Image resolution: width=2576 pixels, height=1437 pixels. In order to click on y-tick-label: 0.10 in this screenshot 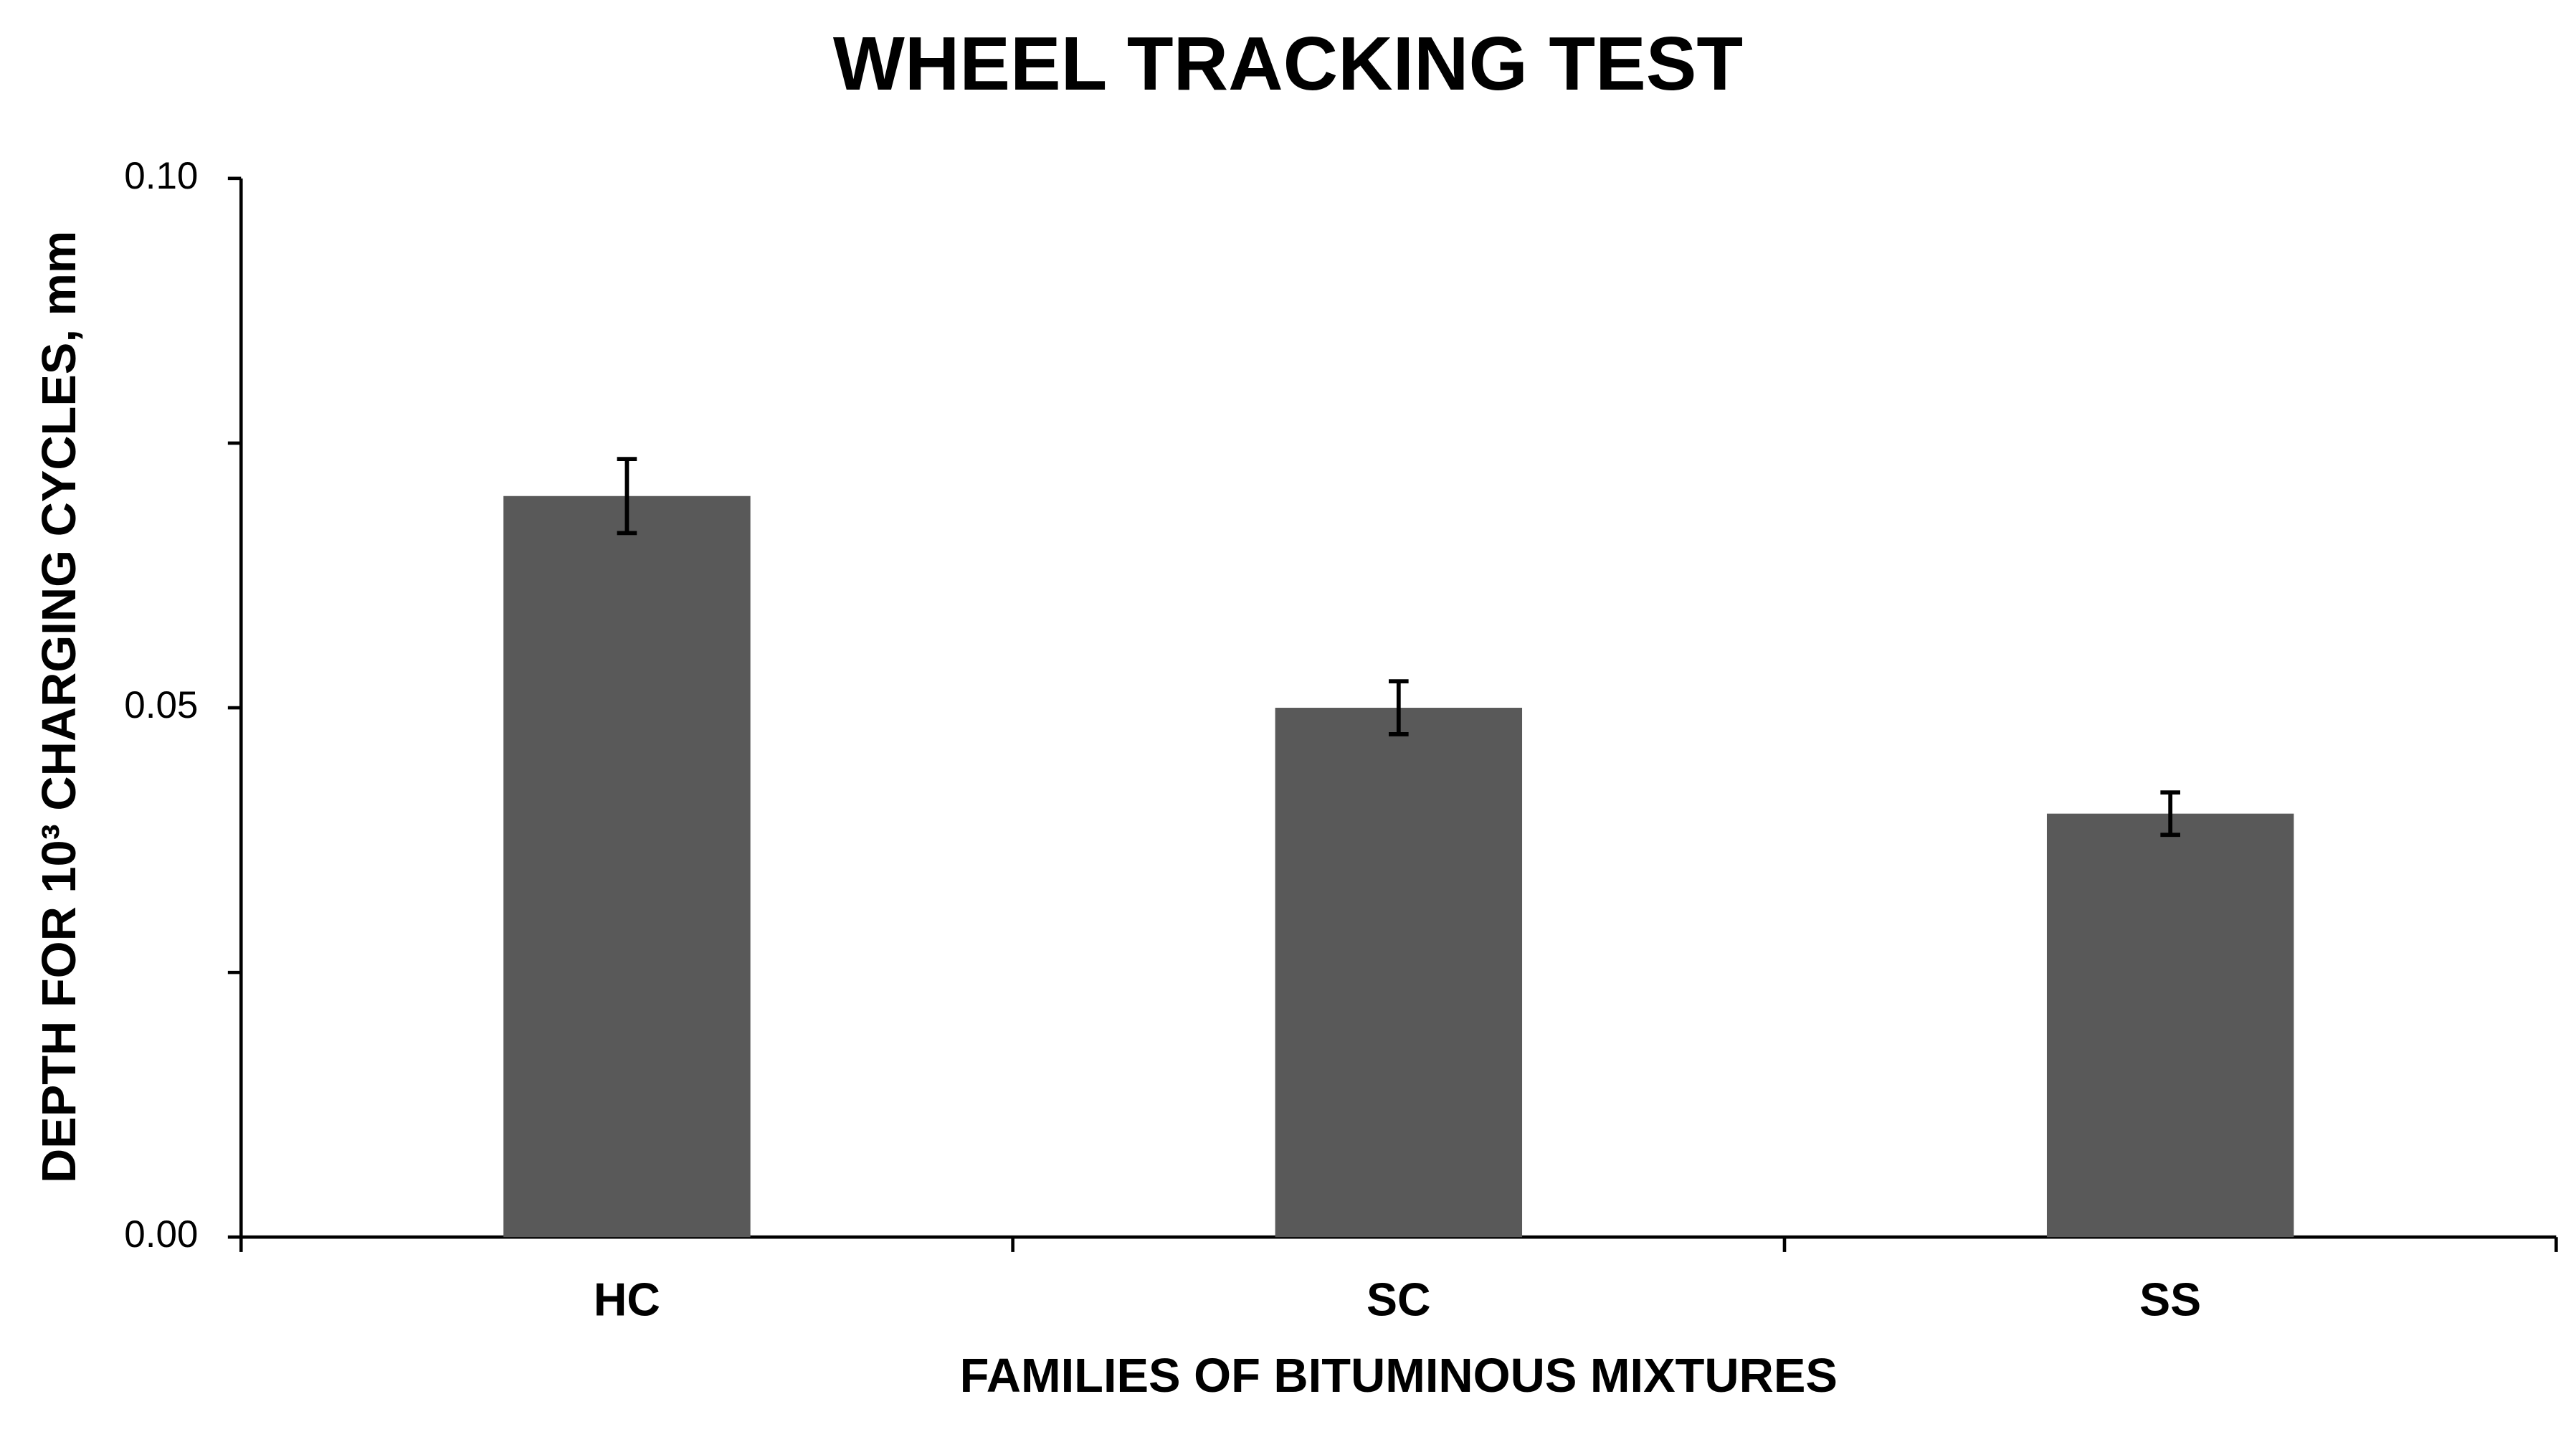, I will do `click(161, 176)`.